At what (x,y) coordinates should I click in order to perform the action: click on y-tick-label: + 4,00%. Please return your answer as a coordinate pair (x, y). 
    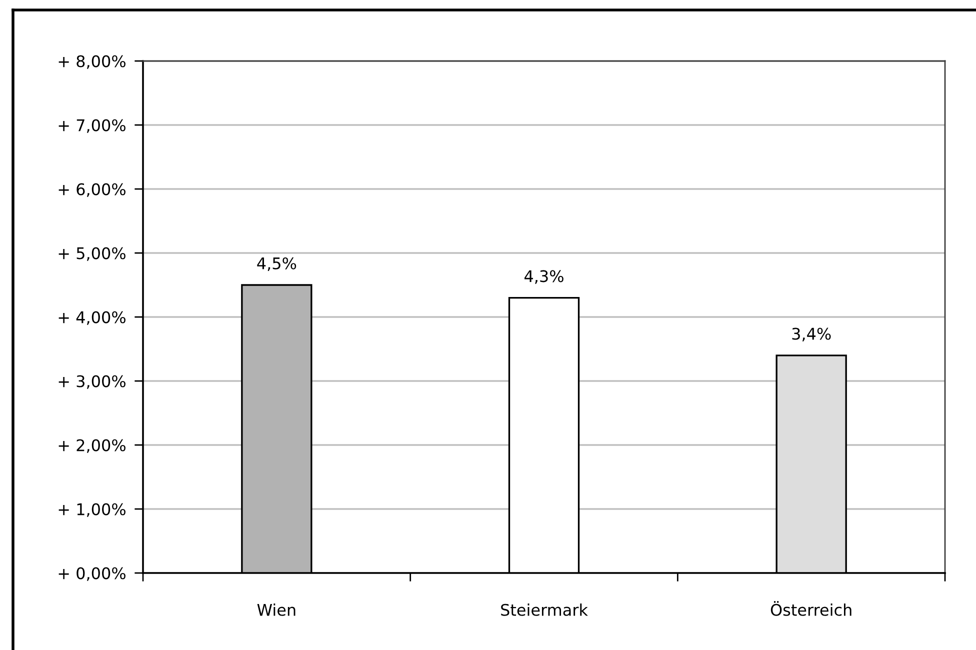
    Looking at the image, I should click on (92, 318).